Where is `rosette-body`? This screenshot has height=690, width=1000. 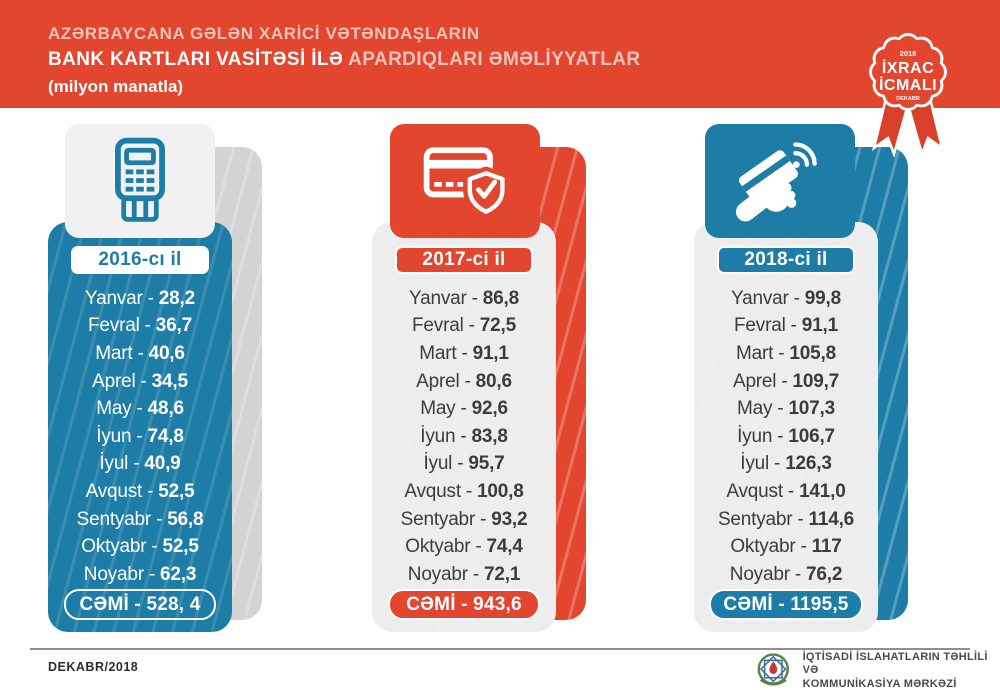
rosette-body is located at coordinates (908, 72).